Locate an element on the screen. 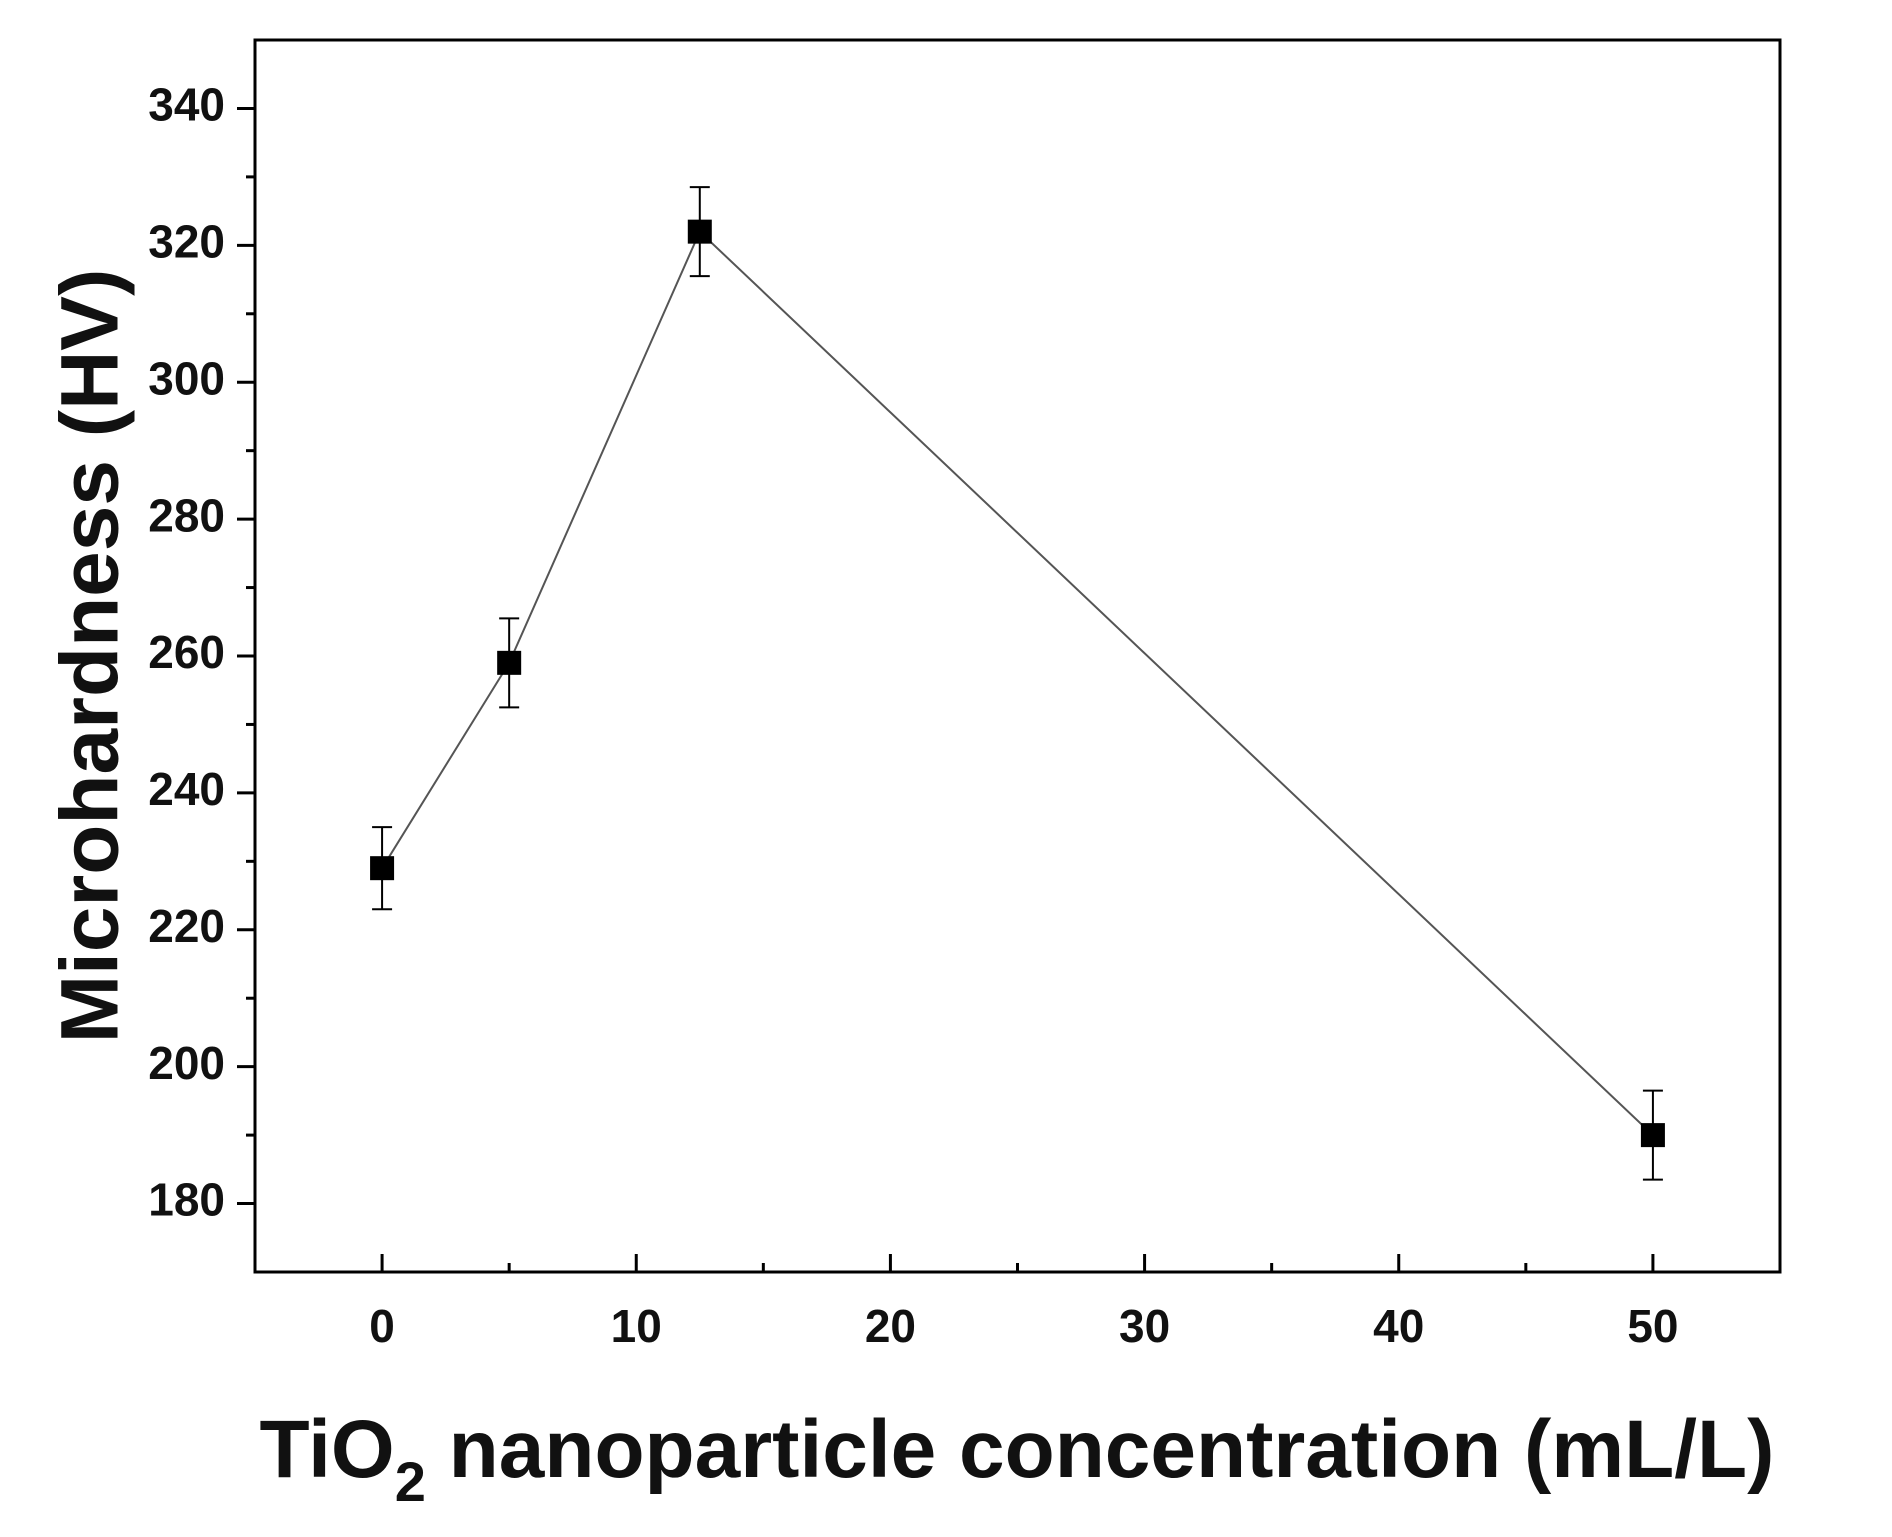 The height and width of the screenshot is (1537, 1892). y-tick-label: 180 is located at coordinates (186, 1200).